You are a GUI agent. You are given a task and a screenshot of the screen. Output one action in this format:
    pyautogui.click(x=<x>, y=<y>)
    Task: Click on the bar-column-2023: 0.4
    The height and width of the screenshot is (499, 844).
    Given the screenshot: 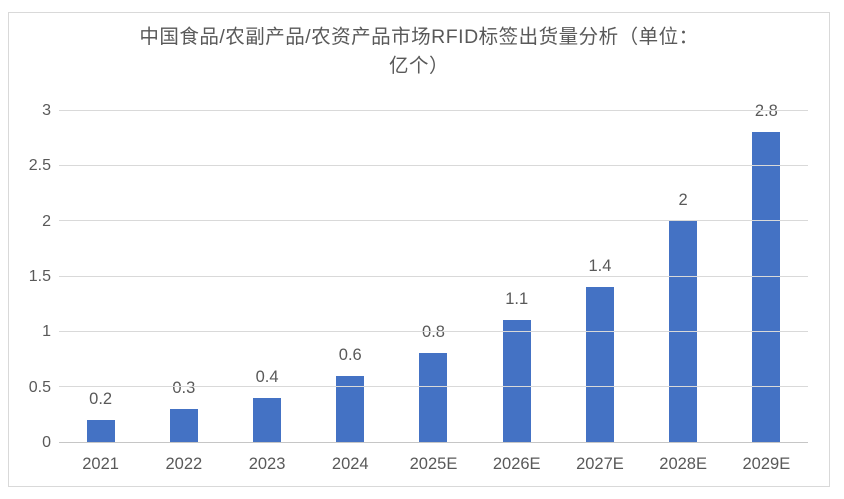 What is the action you would take?
    pyautogui.click(x=266, y=276)
    